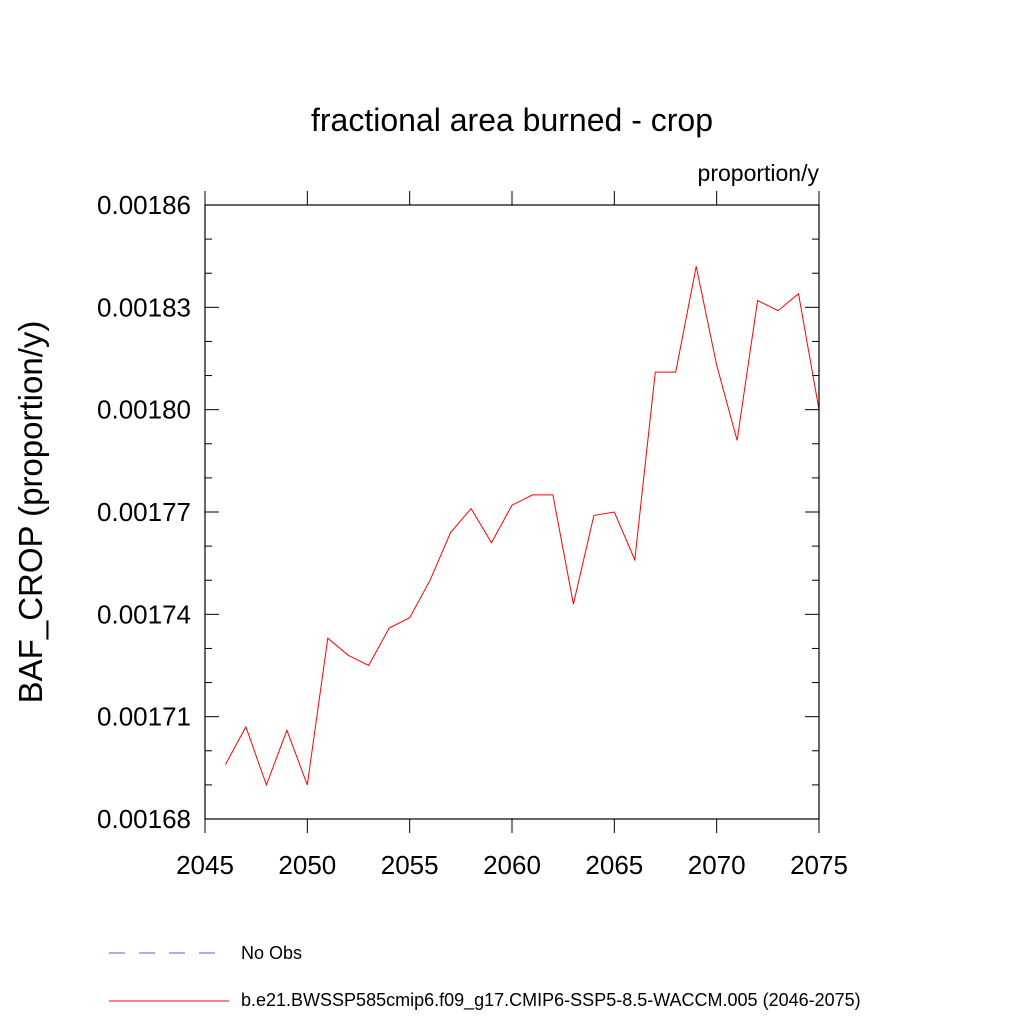  Describe the element at coordinates (614, 865) in the screenshot. I see `x-tick-label-2065: 2065` at that location.